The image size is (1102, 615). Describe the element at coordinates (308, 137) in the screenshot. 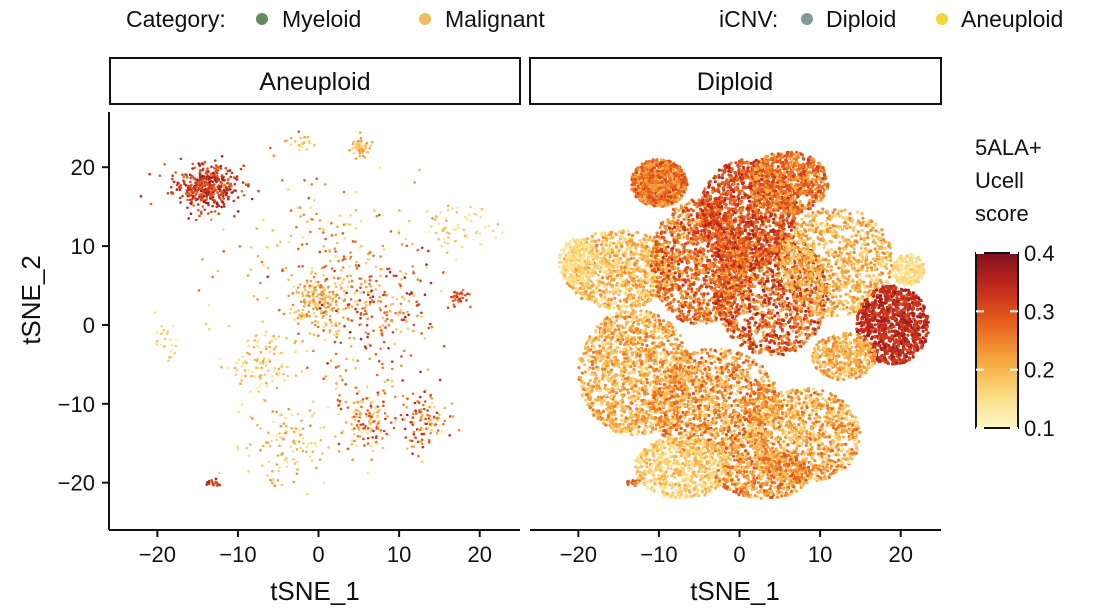

I see `data-point-aneuploid-c13` at that location.